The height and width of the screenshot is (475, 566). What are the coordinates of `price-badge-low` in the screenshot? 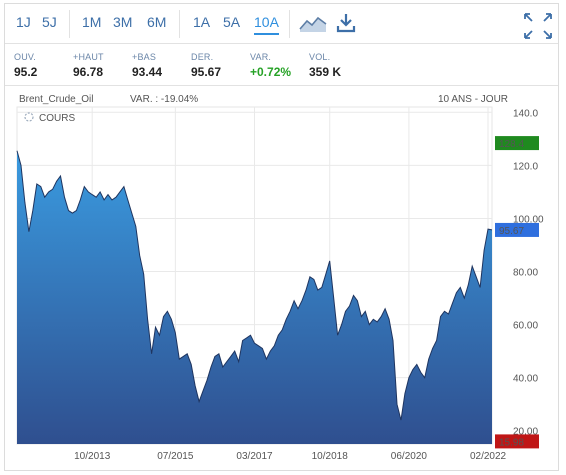 It's located at (517, 441).